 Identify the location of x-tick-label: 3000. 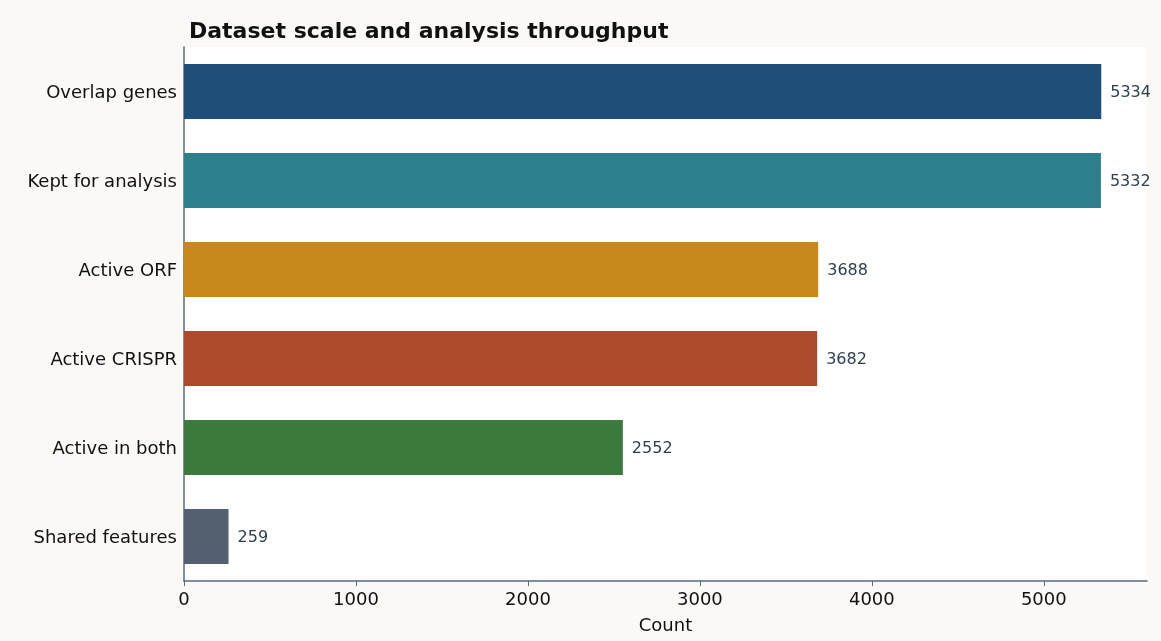
(699, 598).